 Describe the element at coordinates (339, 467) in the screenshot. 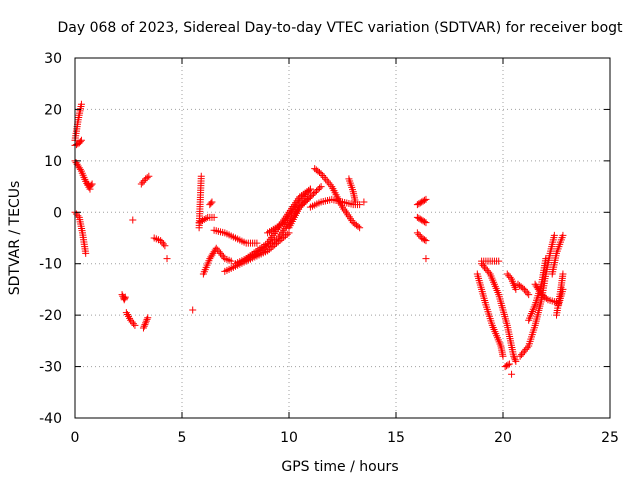

I see `x-axis-label: GPS time / hours` at that location.